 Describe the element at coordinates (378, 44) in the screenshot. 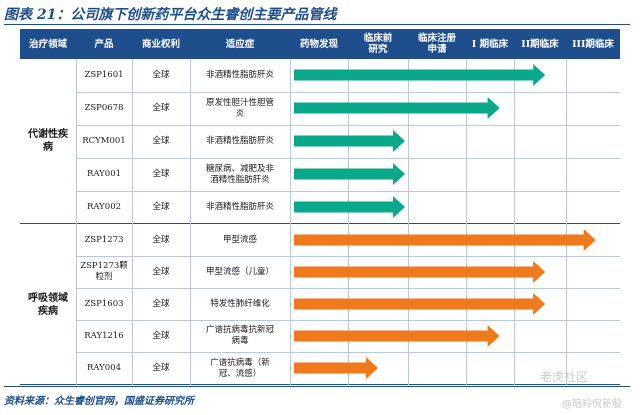

I see `header-preclinical: 临床前研究` at that location.